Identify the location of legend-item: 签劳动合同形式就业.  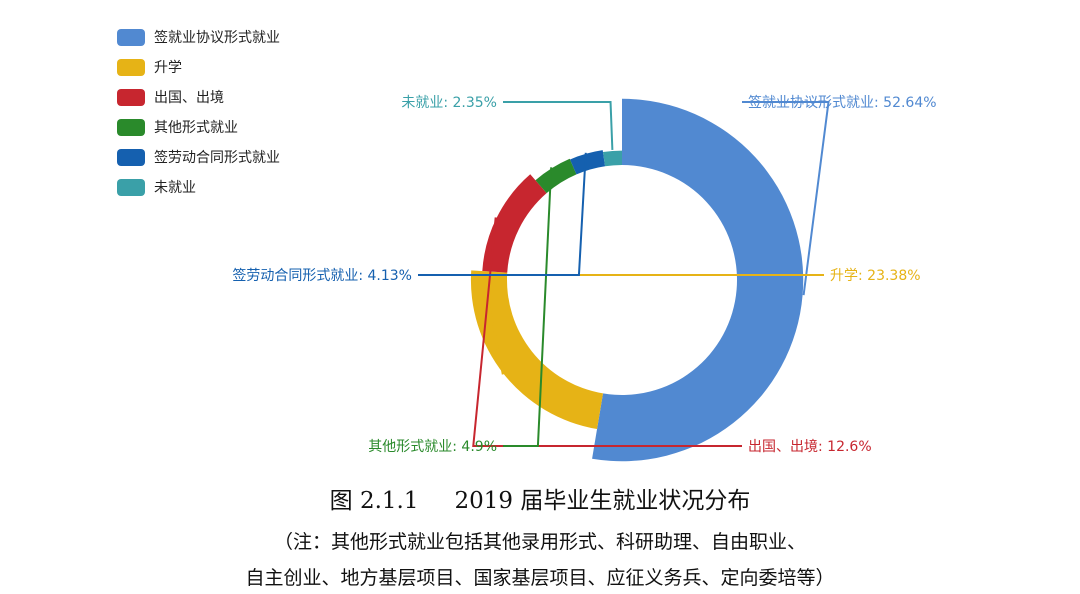
(198, 157).